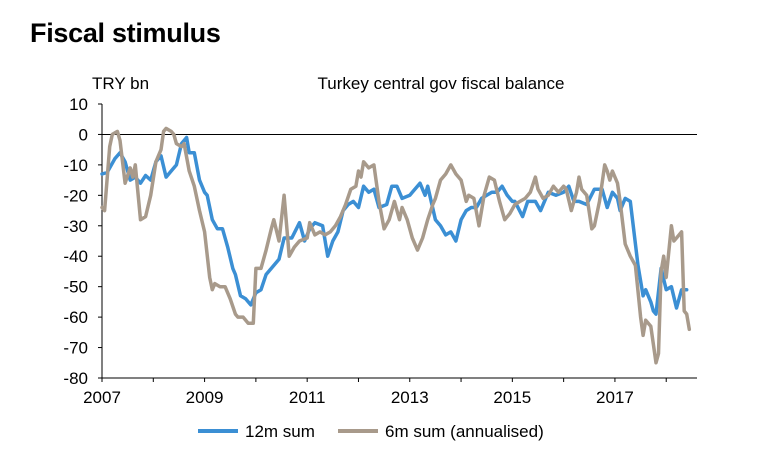  I want to click on y-tick-label: -30, so click(75, 226).